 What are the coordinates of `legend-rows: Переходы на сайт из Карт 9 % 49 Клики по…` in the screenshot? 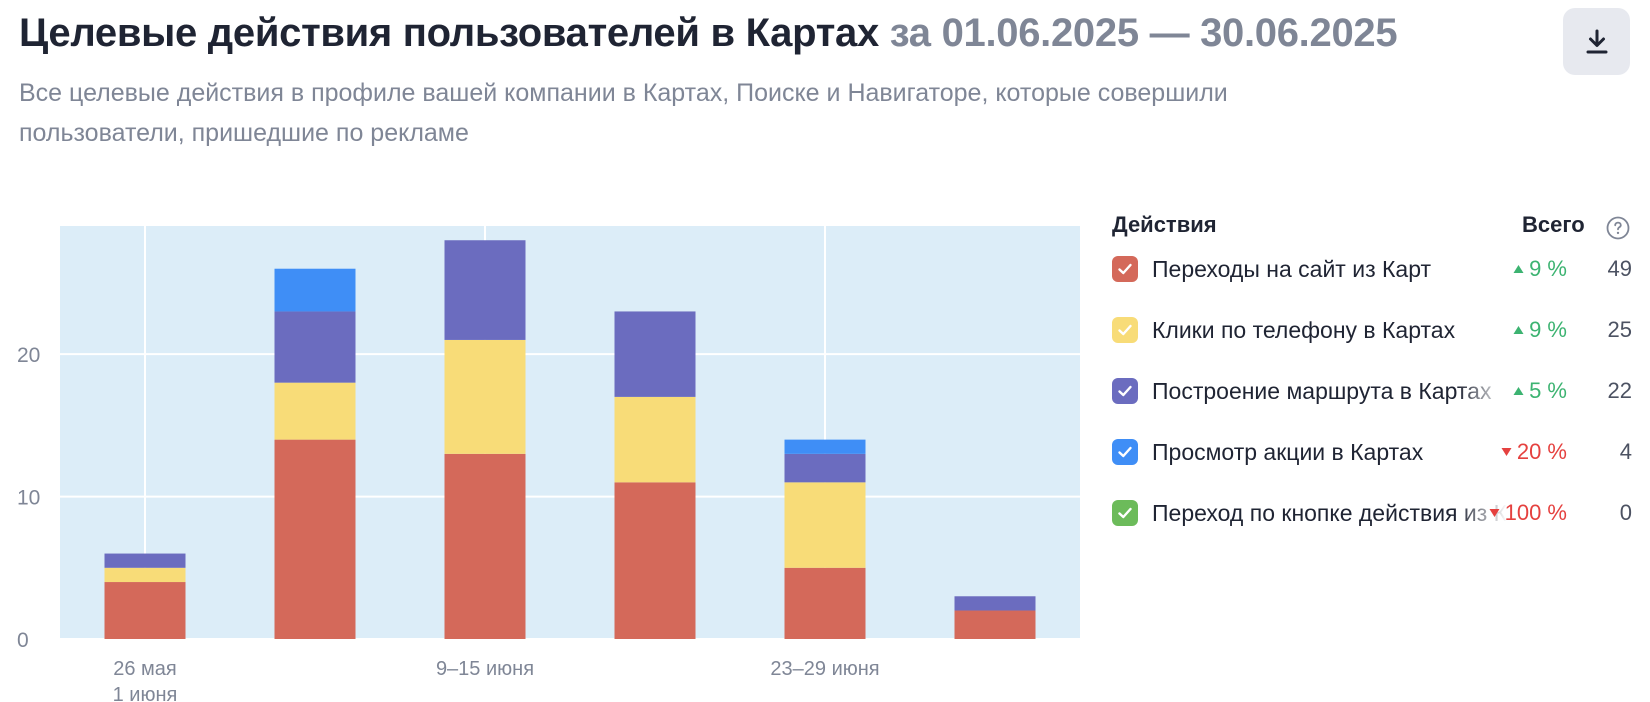 It's located at (1372, 402).